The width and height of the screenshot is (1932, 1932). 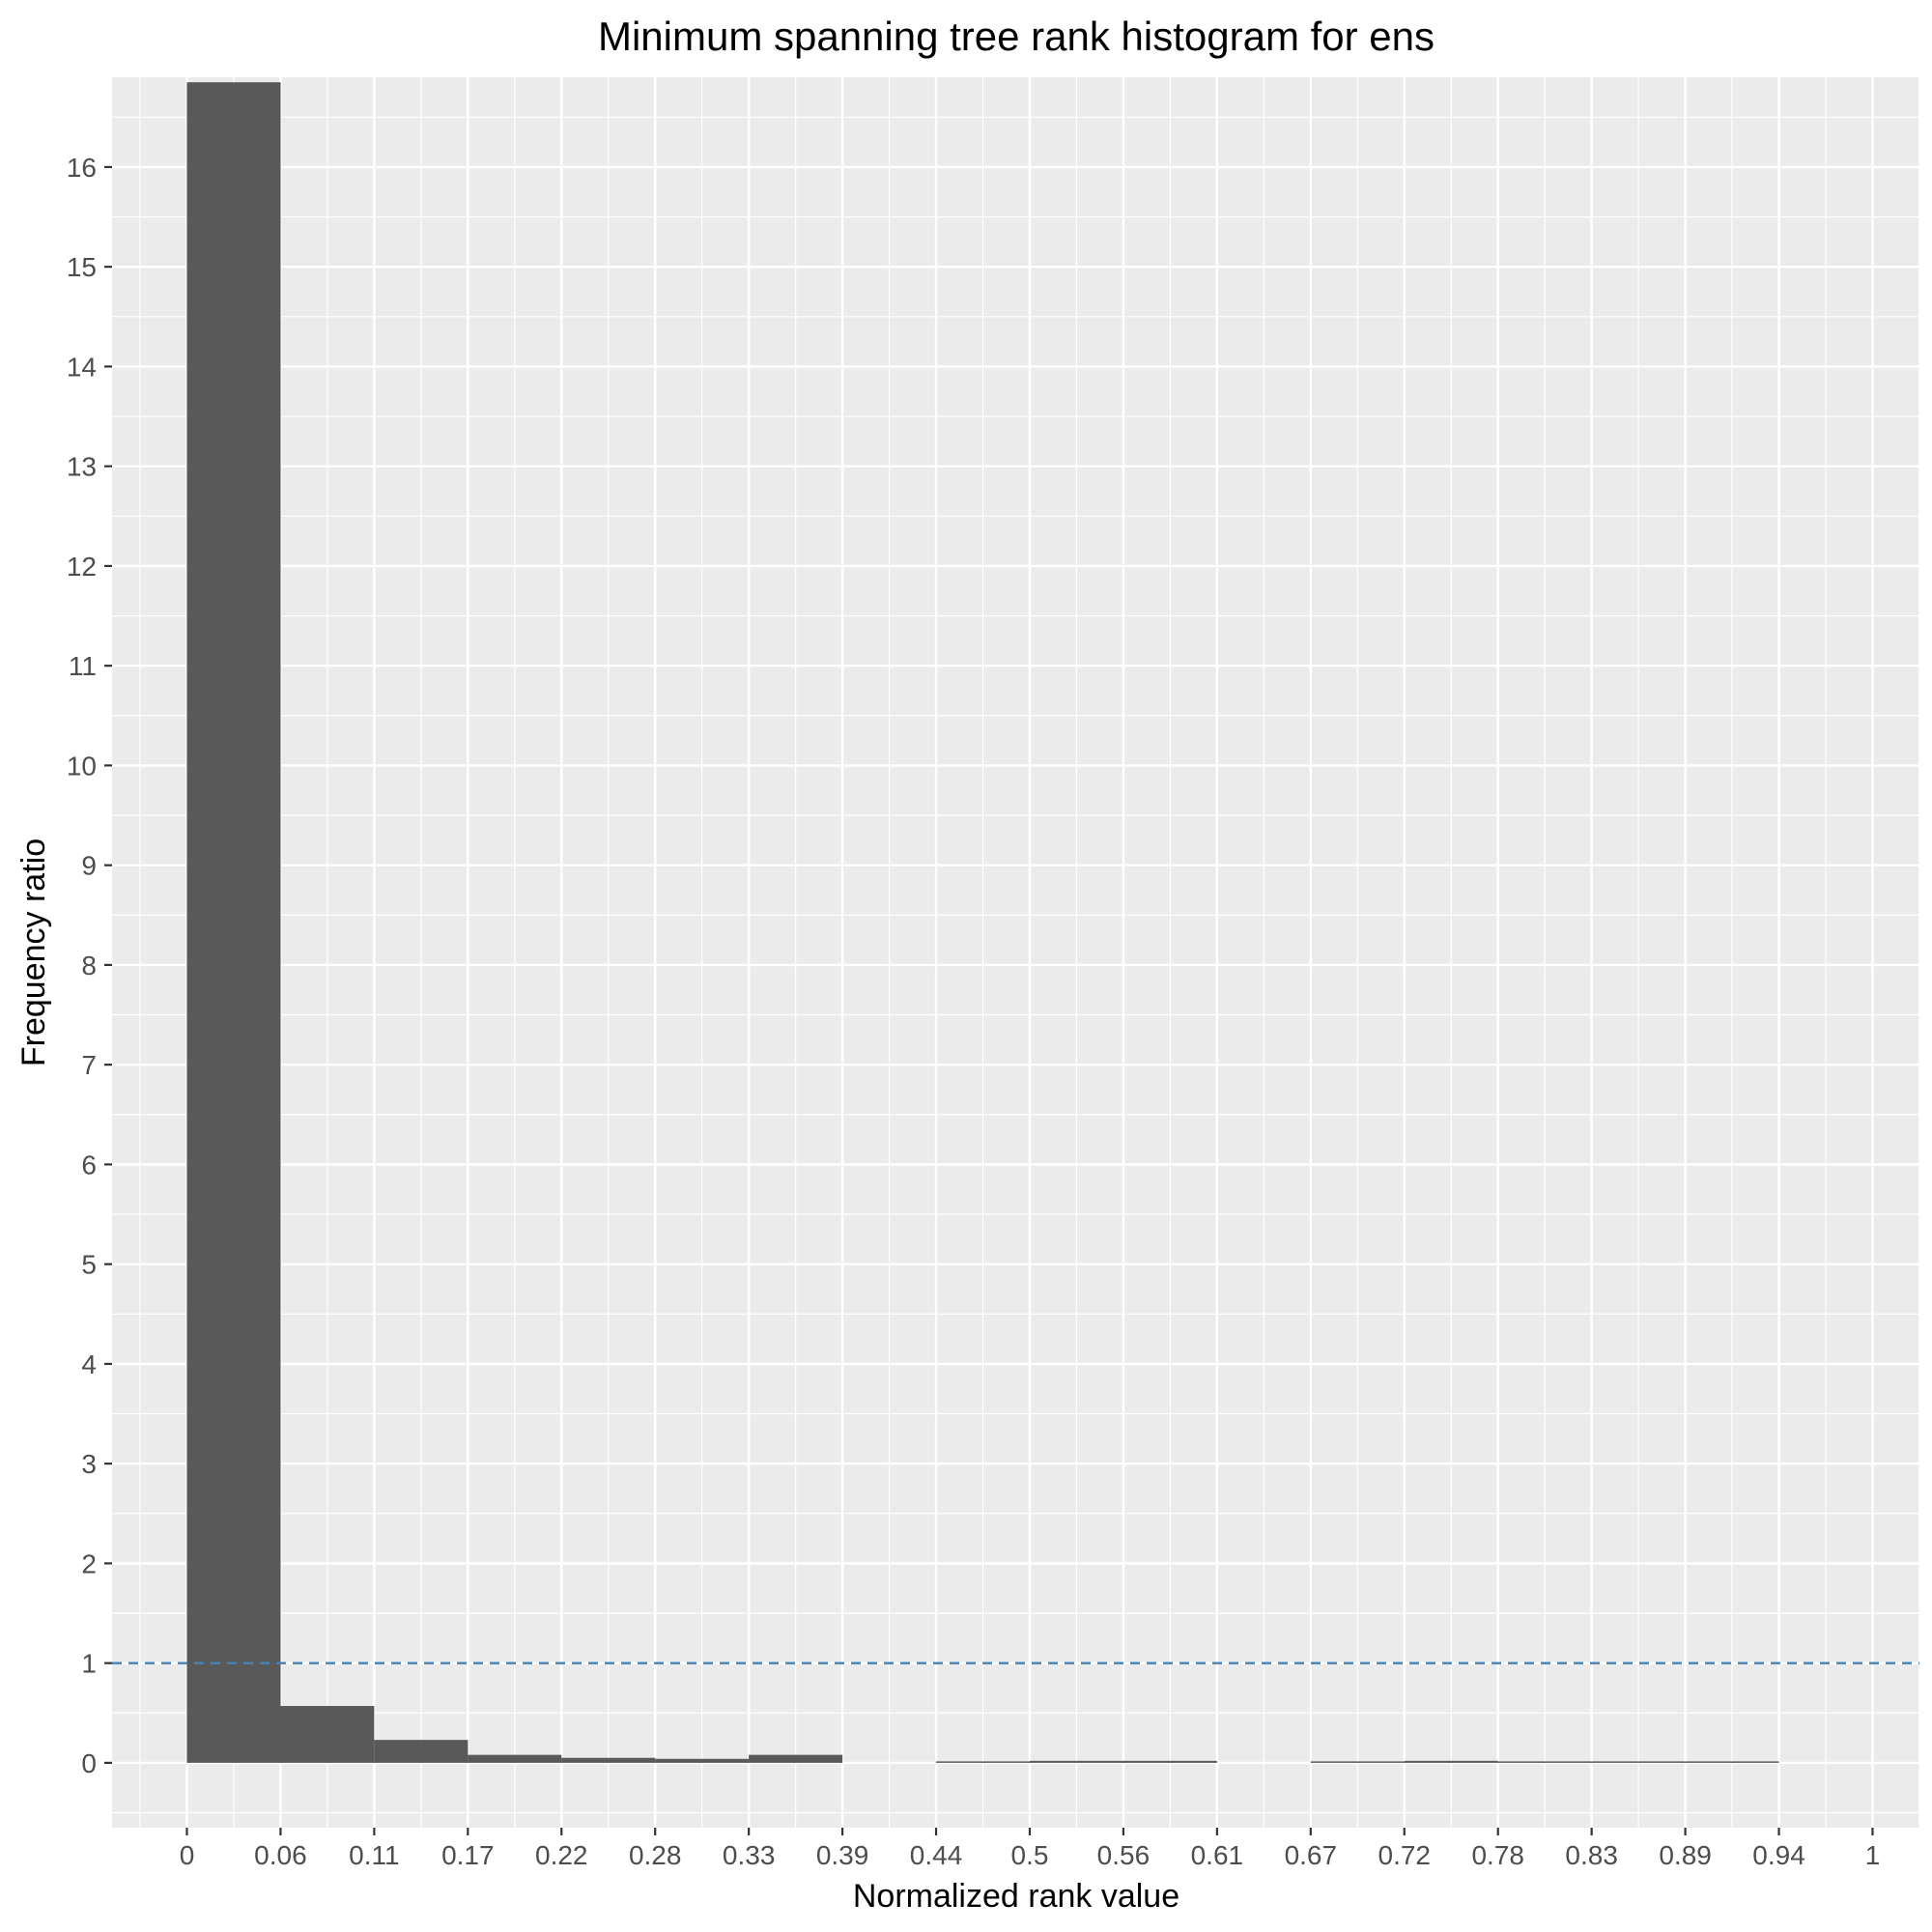 What do you see at coordinates (1873, 1855) in the screenshot?
I see `x-tick-label: 1` at bounding box center [1873, 1855].